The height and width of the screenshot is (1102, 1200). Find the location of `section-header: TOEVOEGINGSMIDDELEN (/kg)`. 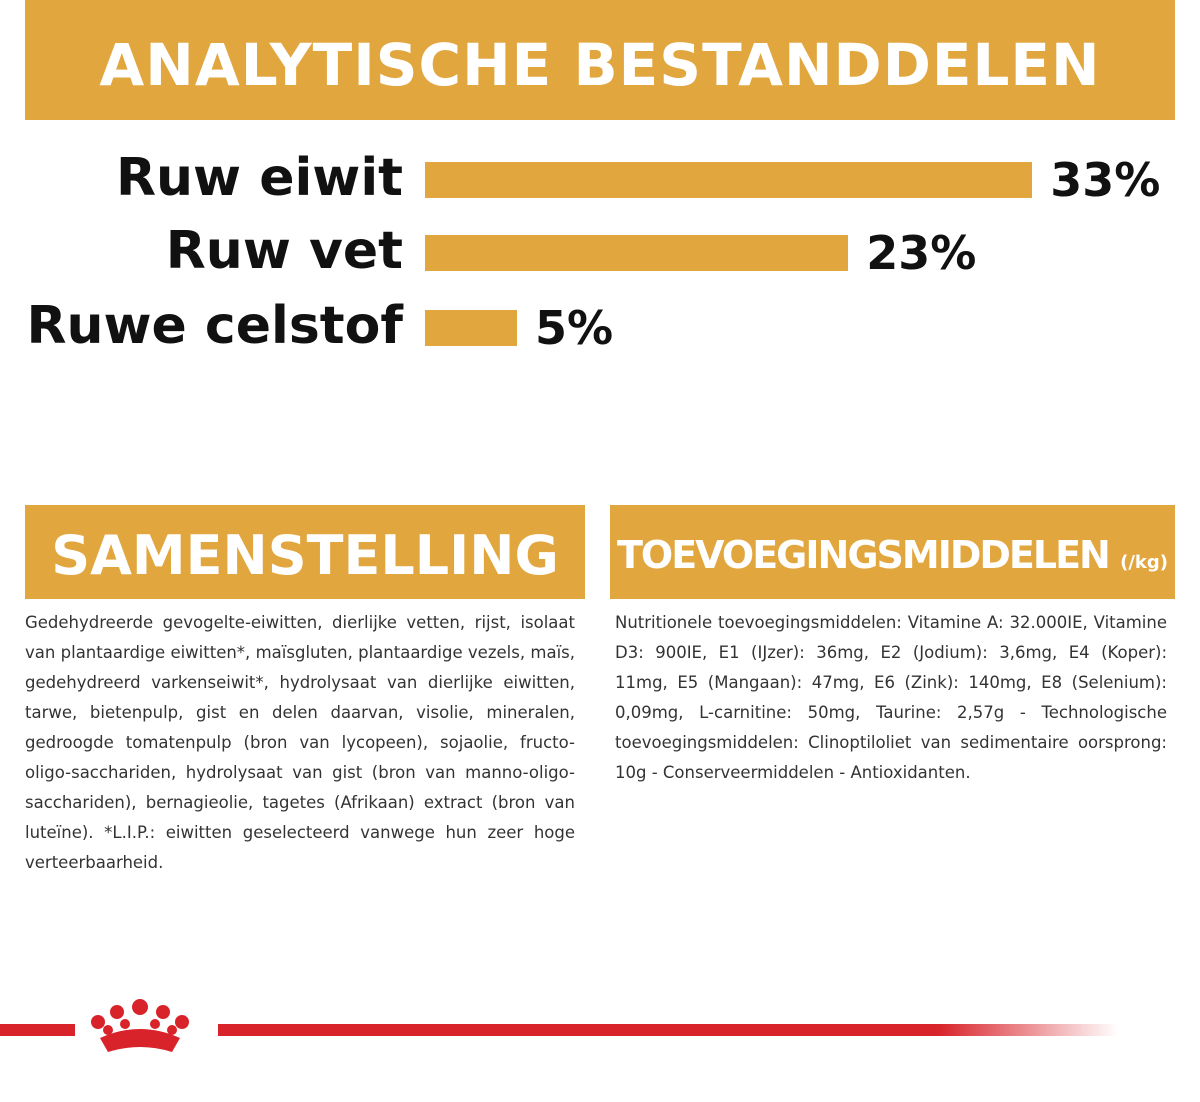

section-header: TOEVOEGINGSMIDDELEN (/kg) is located at coordinates (892, 552).